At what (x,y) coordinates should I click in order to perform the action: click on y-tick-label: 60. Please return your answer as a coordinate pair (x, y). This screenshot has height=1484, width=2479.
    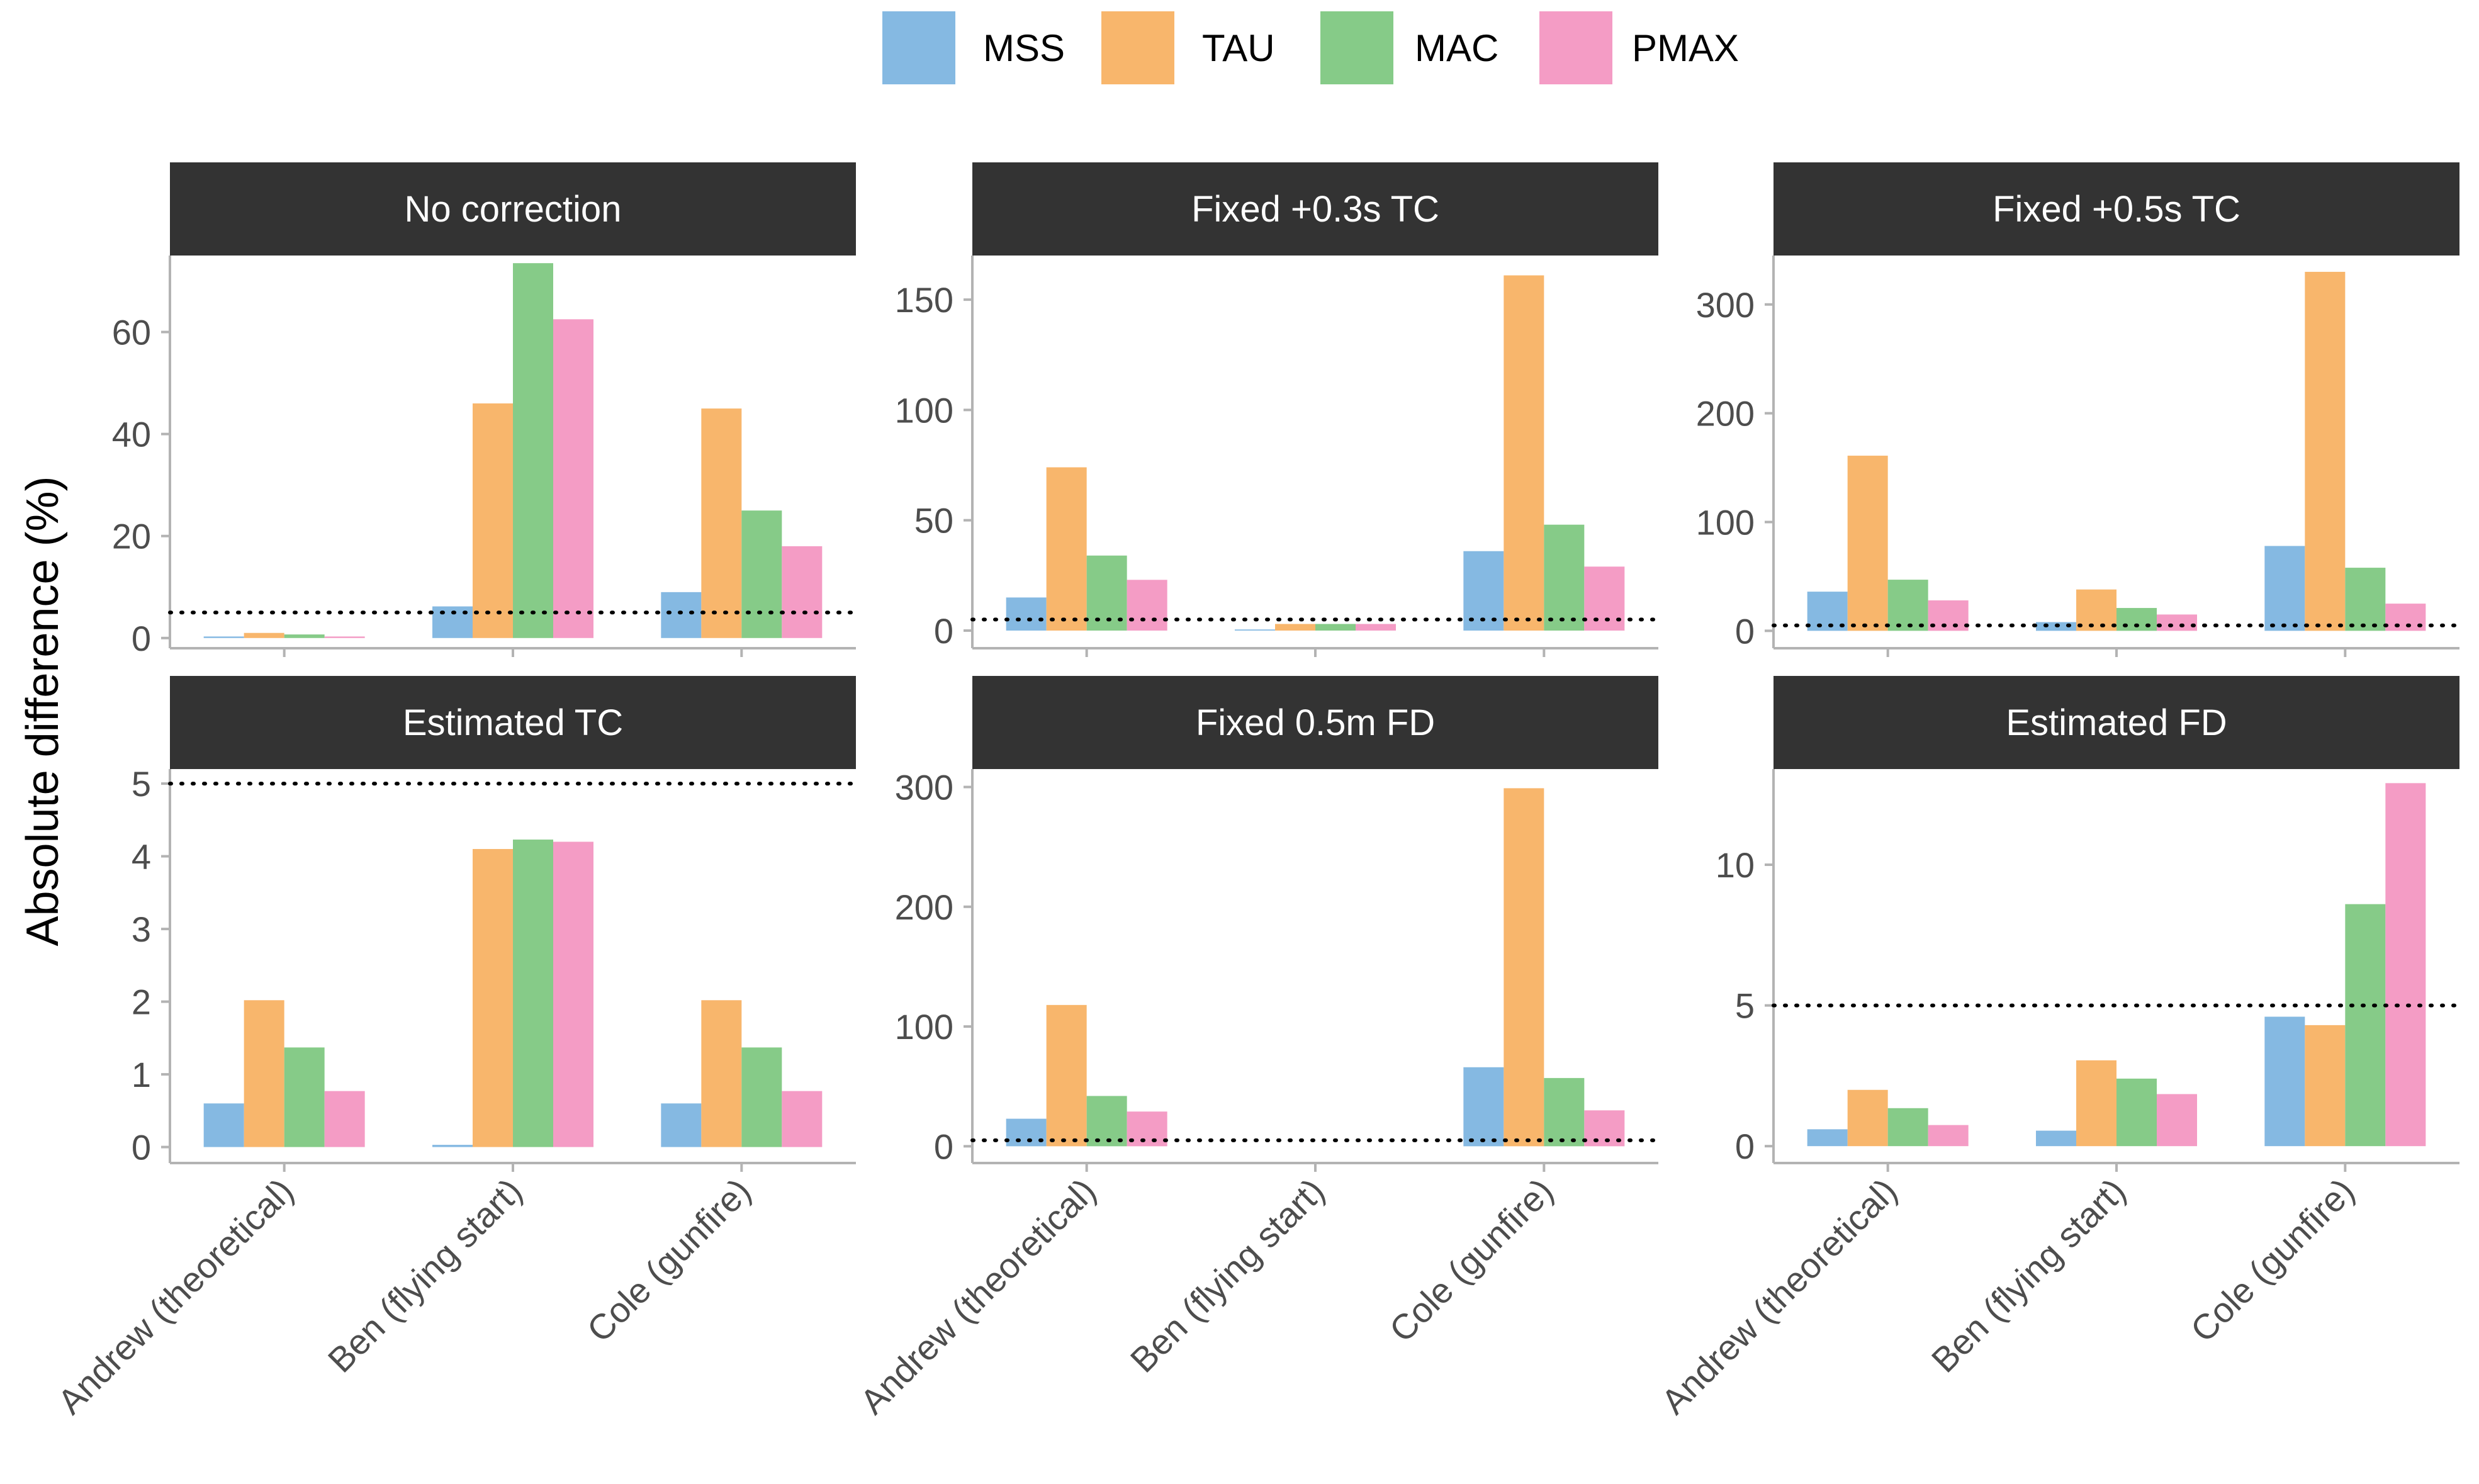
    Looking at the image, I should click on (131, 332).